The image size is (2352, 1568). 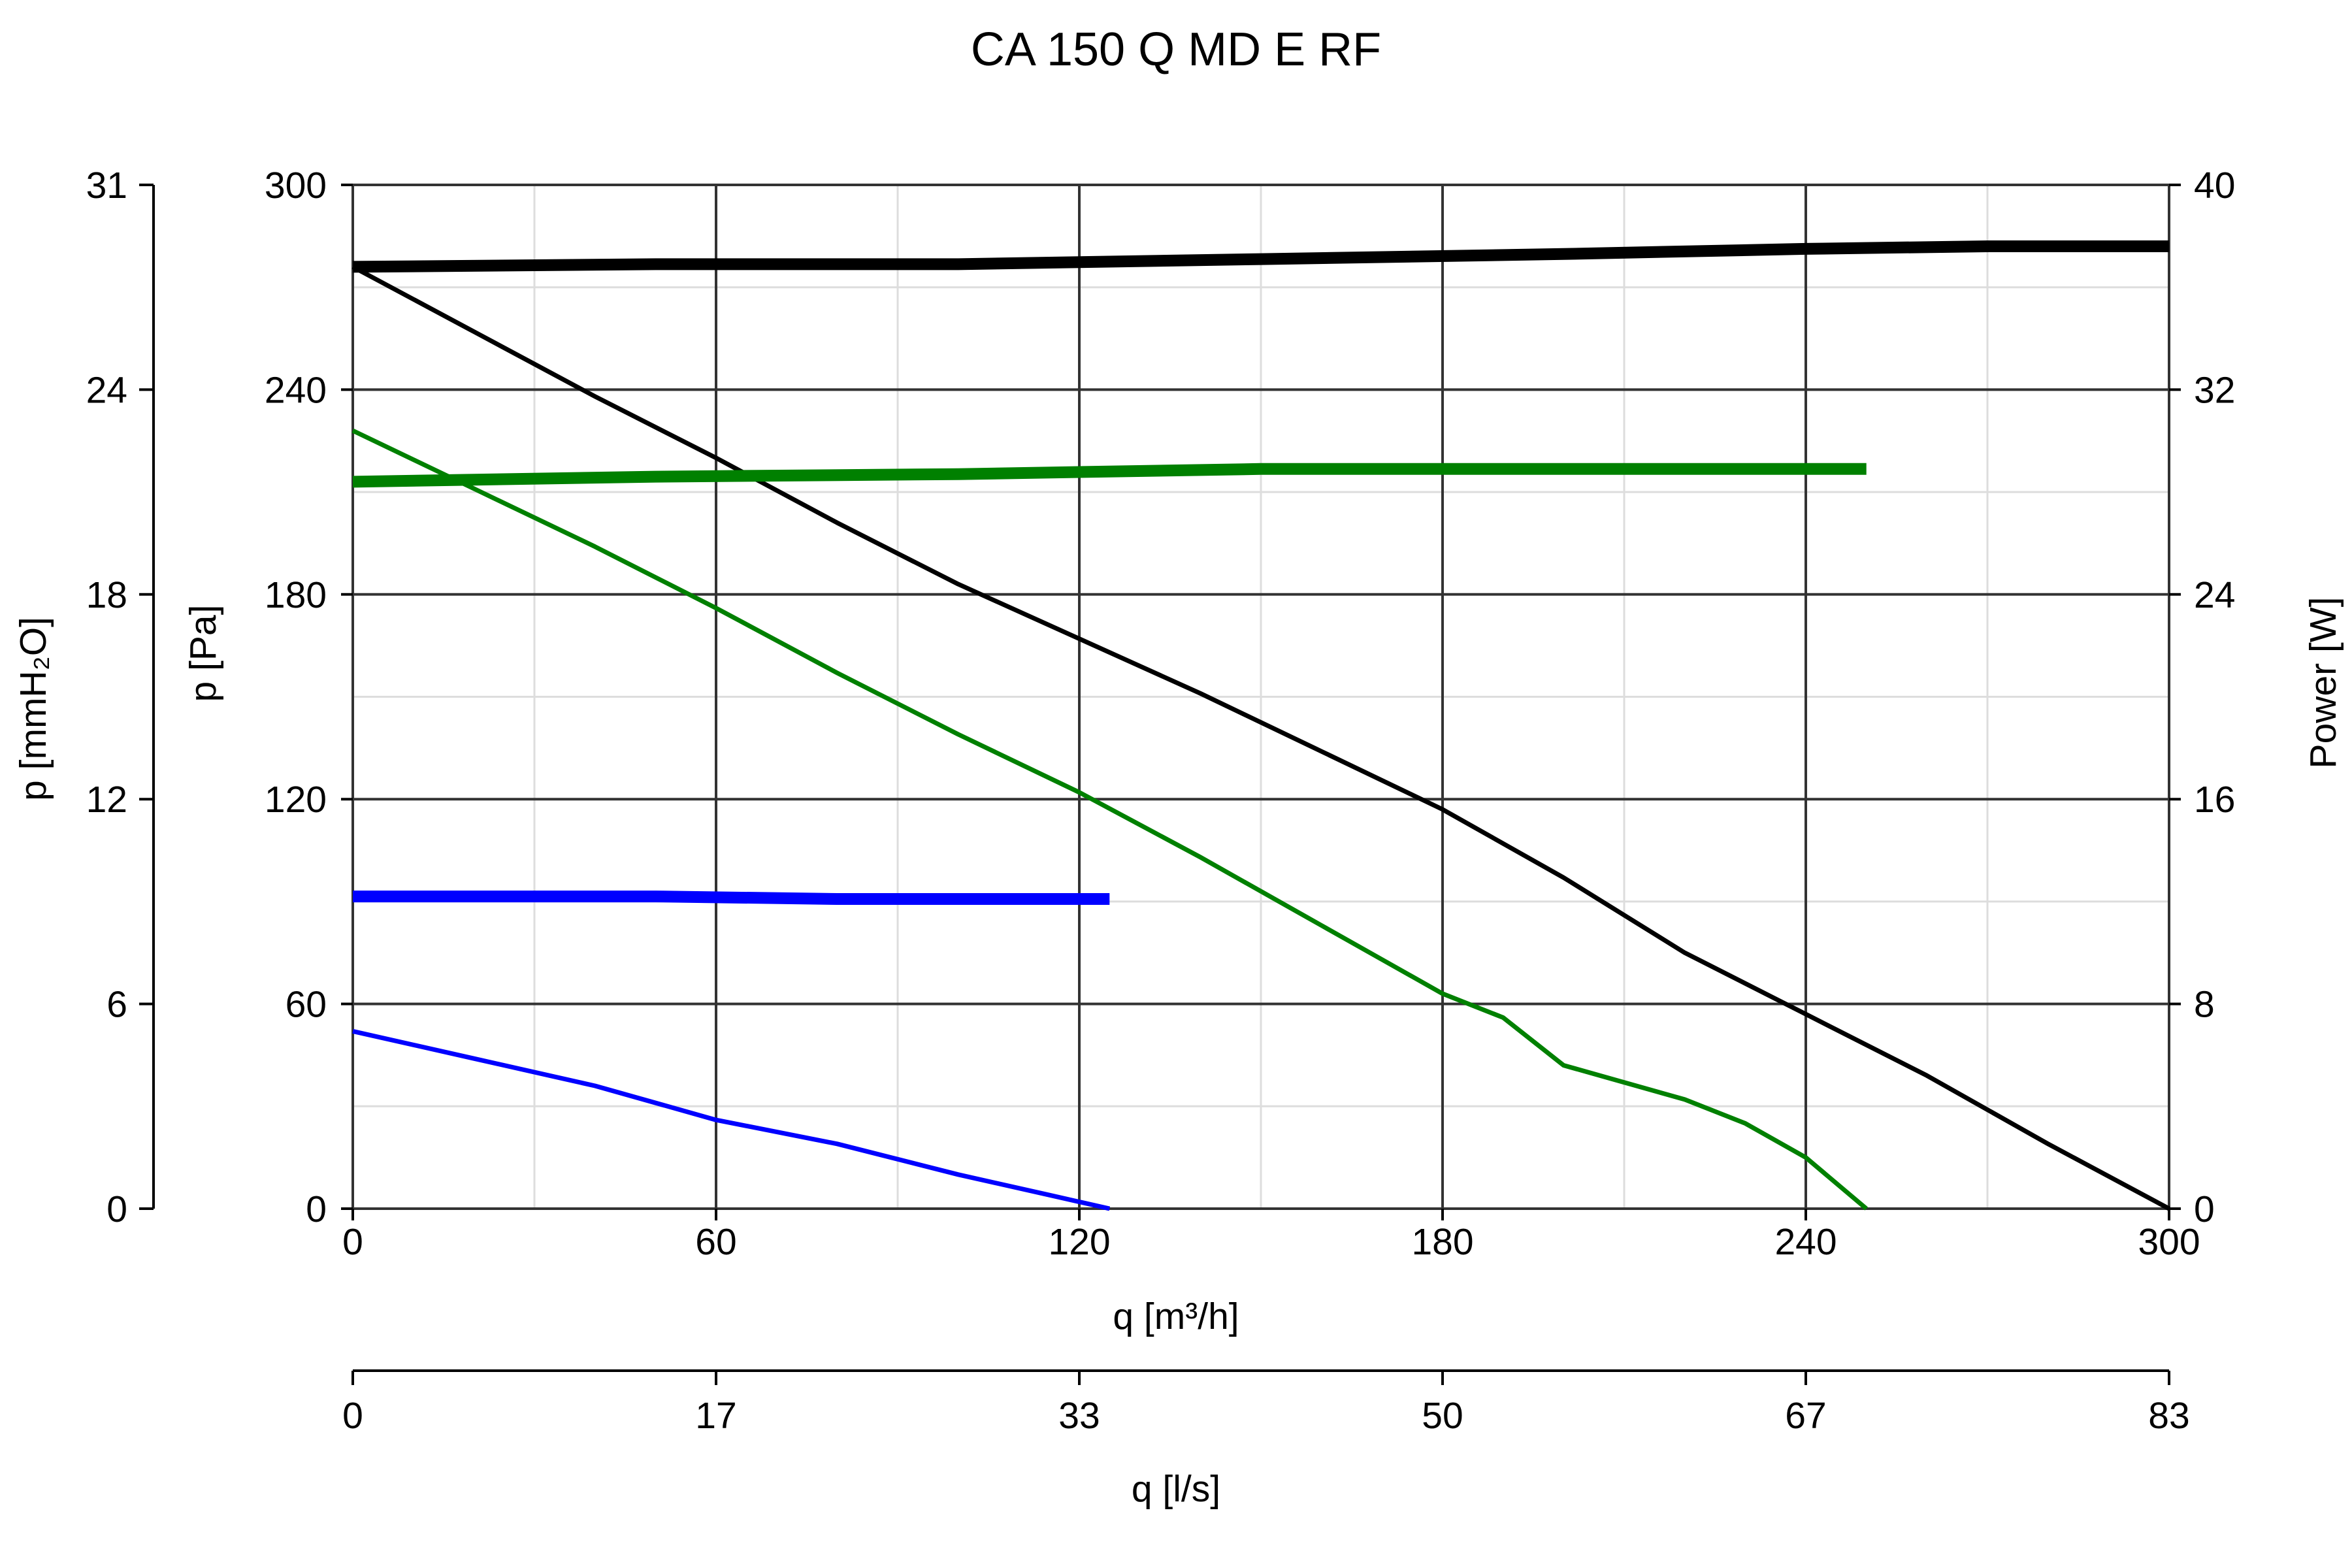 I want to click on y-tick-label: 240, so click(x=296, y=390).